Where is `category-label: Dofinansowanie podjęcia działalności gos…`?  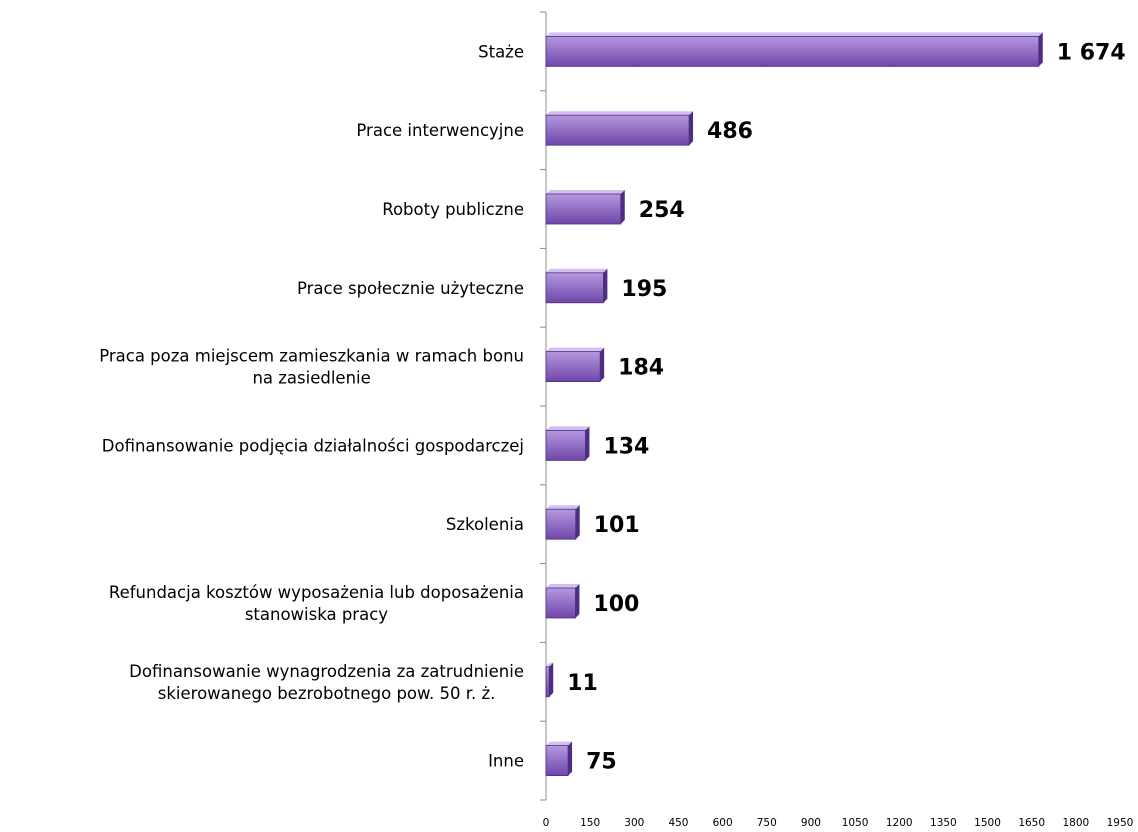
category-label: Dofinansowanie podjęcia działalności gos… is located at coordinates (313, 445).